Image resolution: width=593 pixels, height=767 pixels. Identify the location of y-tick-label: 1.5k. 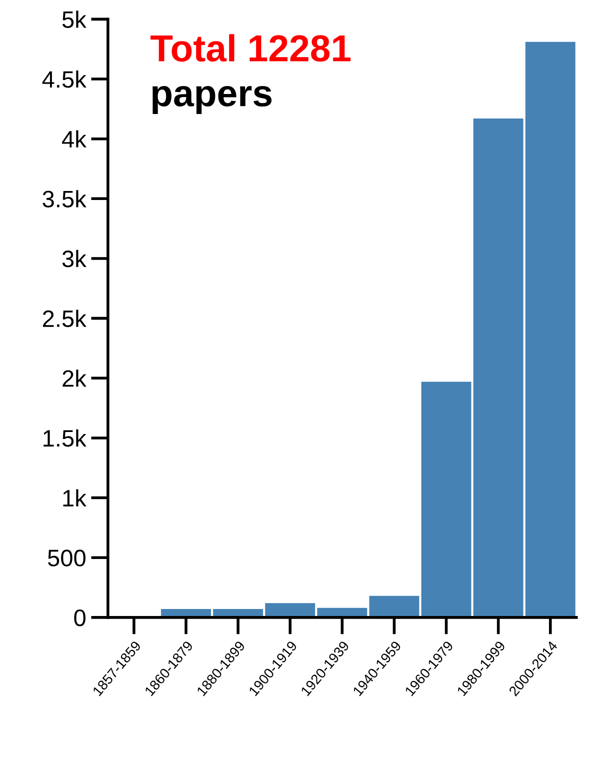
(65, 438).